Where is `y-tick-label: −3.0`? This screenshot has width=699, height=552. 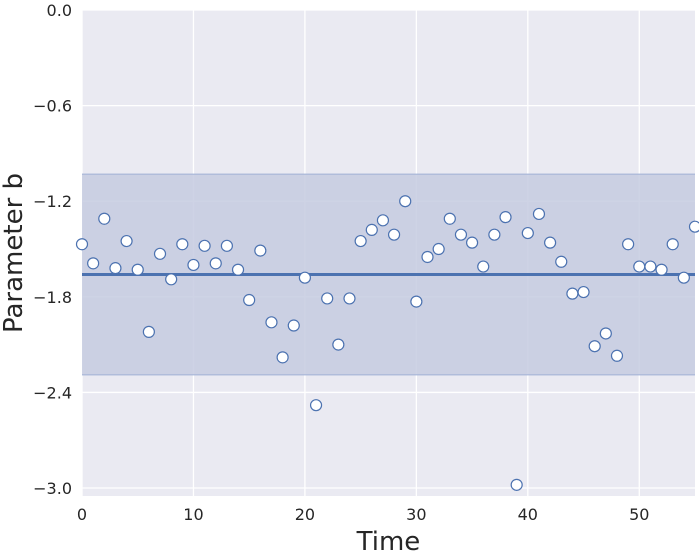 y-tick-label: −3.0 is located at coordinates (52, 488).